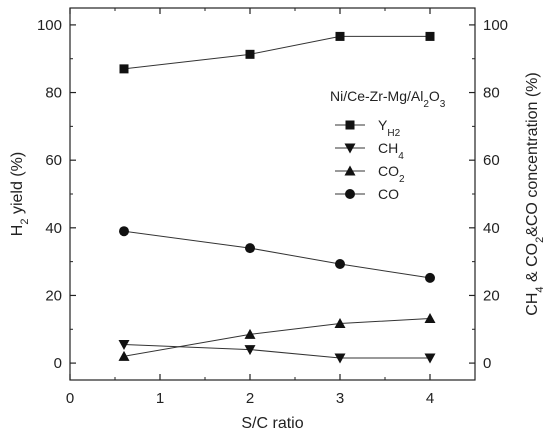 Image resolution: width=550 pixels, height=438 pixels. Describe the element at coordinates (250, 398) in the screenshot. I see `x-tick-label: 2` at that location.